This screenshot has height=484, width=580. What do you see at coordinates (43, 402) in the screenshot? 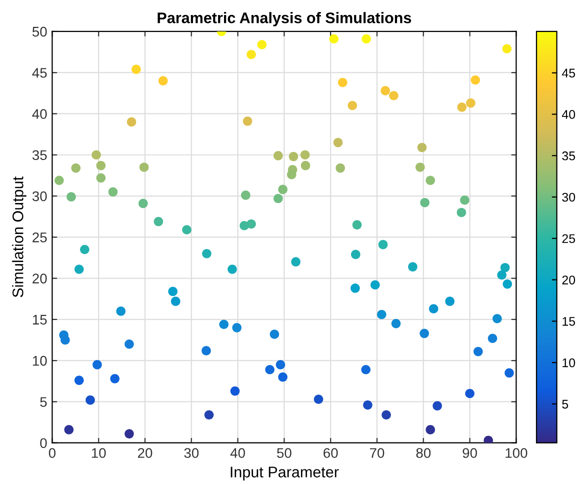
I see `y-tick-label: 5` at bounding box center [43, 402].